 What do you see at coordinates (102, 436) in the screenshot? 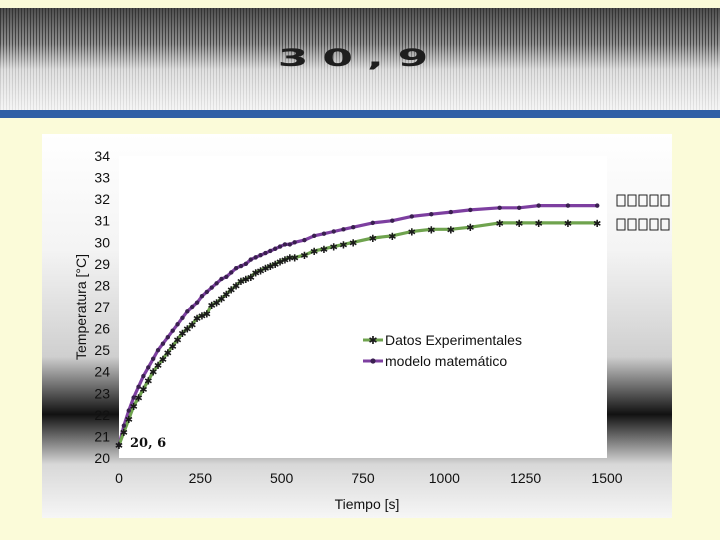
I see `y-tick-label: 21` at bounding box center [102, 436].